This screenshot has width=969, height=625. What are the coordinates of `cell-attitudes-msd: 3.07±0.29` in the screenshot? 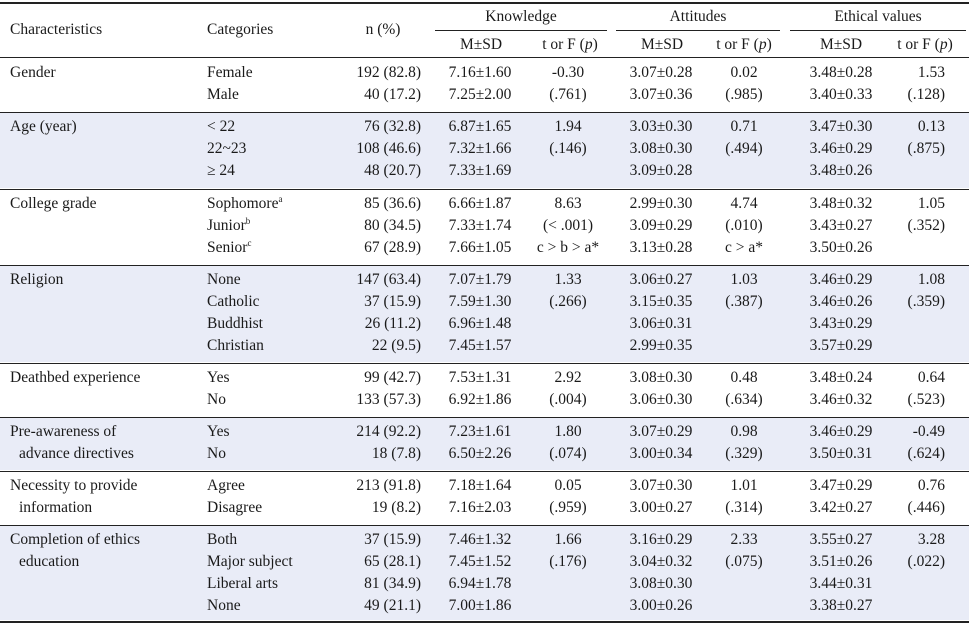 It's located at (661, 431).